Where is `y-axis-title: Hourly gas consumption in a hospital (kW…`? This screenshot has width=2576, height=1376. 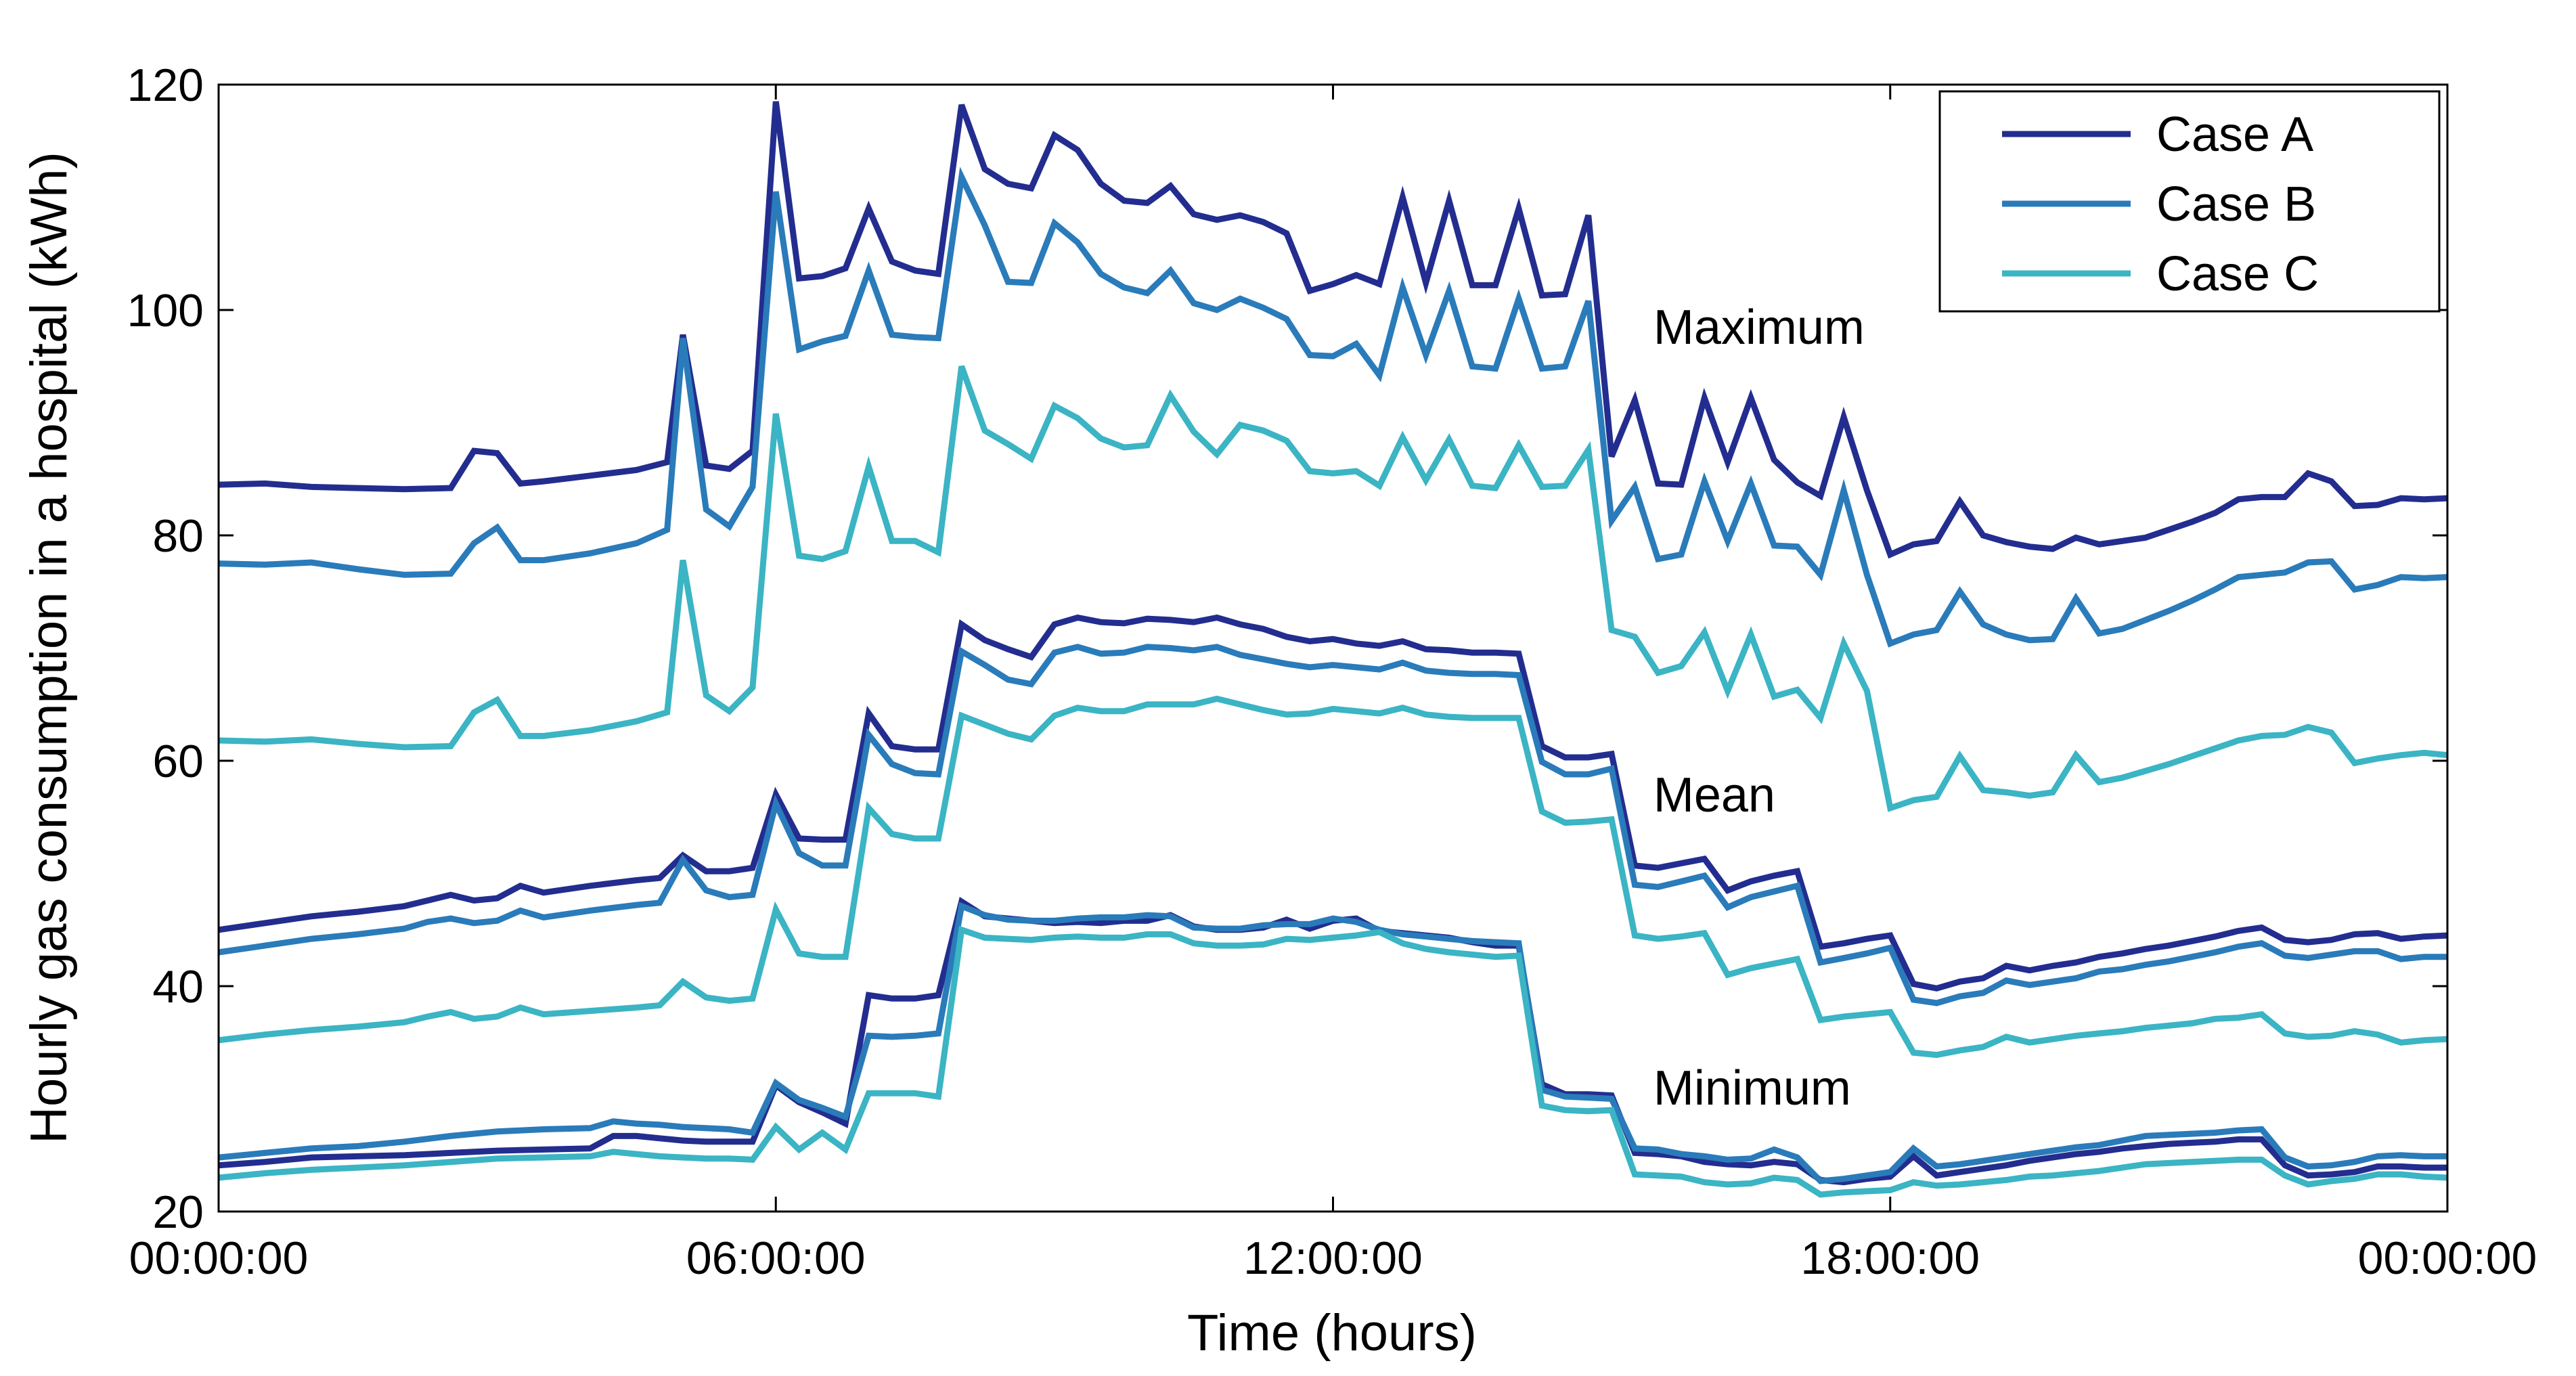 y-axis-title: Hourly gas consumption in a hospital (kW… is located at coordinates (49, 648).